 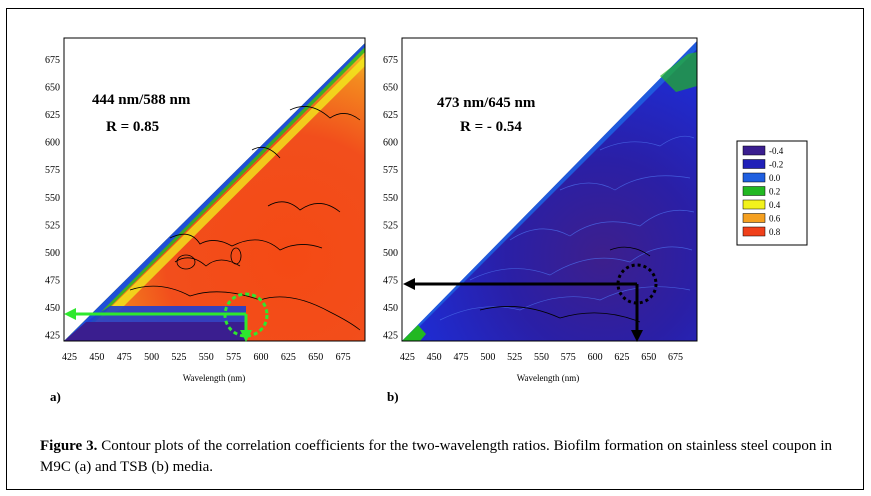 What do you see at coordinates (52, 60) in the screenshot?
I see `panel-a-y-tick: 675` at bounding box center [52, 60].